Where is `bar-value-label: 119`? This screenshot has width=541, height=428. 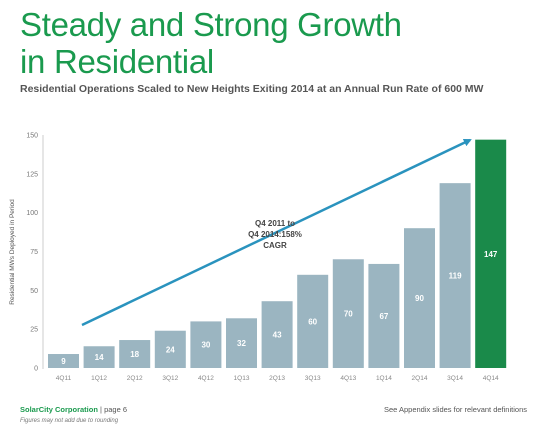 bar-value-label: 119 is located at coordinates (455, 276).